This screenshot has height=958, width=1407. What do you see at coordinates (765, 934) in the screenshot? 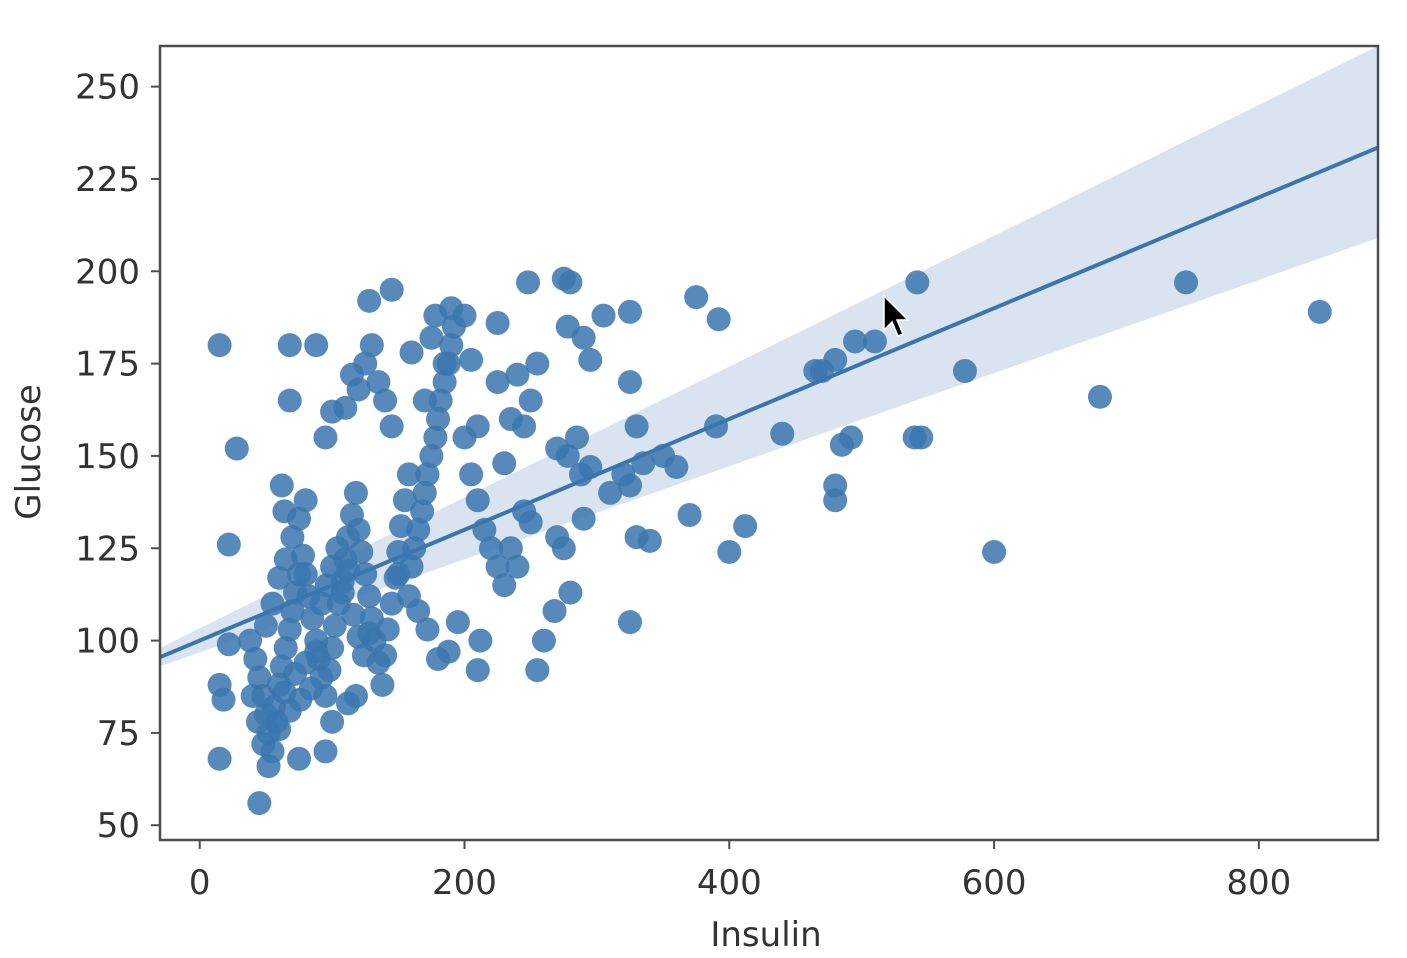
I see `x-axis-label: Insulin` at bounding box center [765, 934].